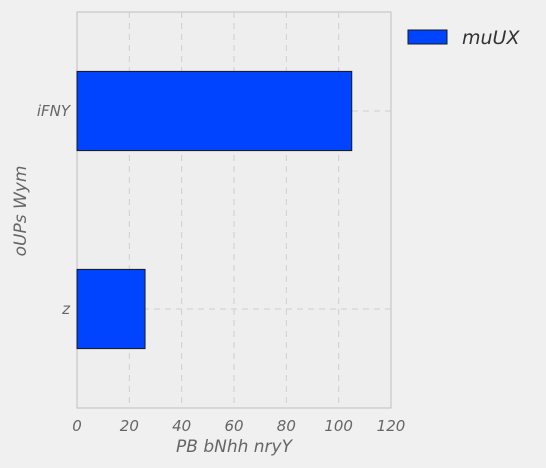 This screenshot has height=468, width=546. Describe the element at coordinates (286, 426) in the screenshot. I see `x-tick-label: 80` at that location.